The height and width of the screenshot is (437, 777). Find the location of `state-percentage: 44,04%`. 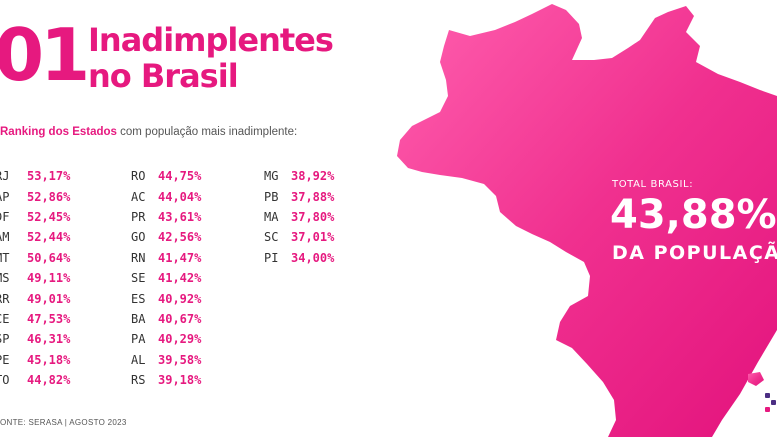

state-percentage: 44,04% is located at coordinates (180, 196).